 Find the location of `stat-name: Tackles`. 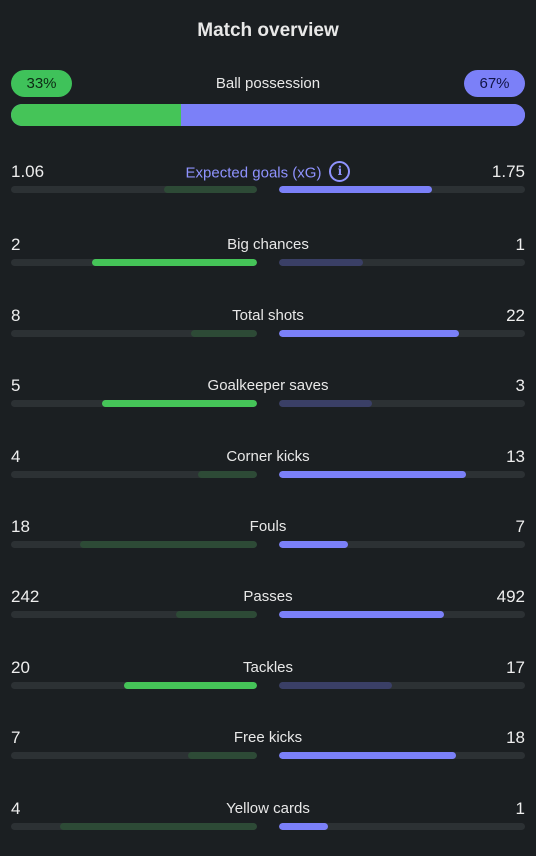

stat-name: Tackles is located at coordinates (268, 667).